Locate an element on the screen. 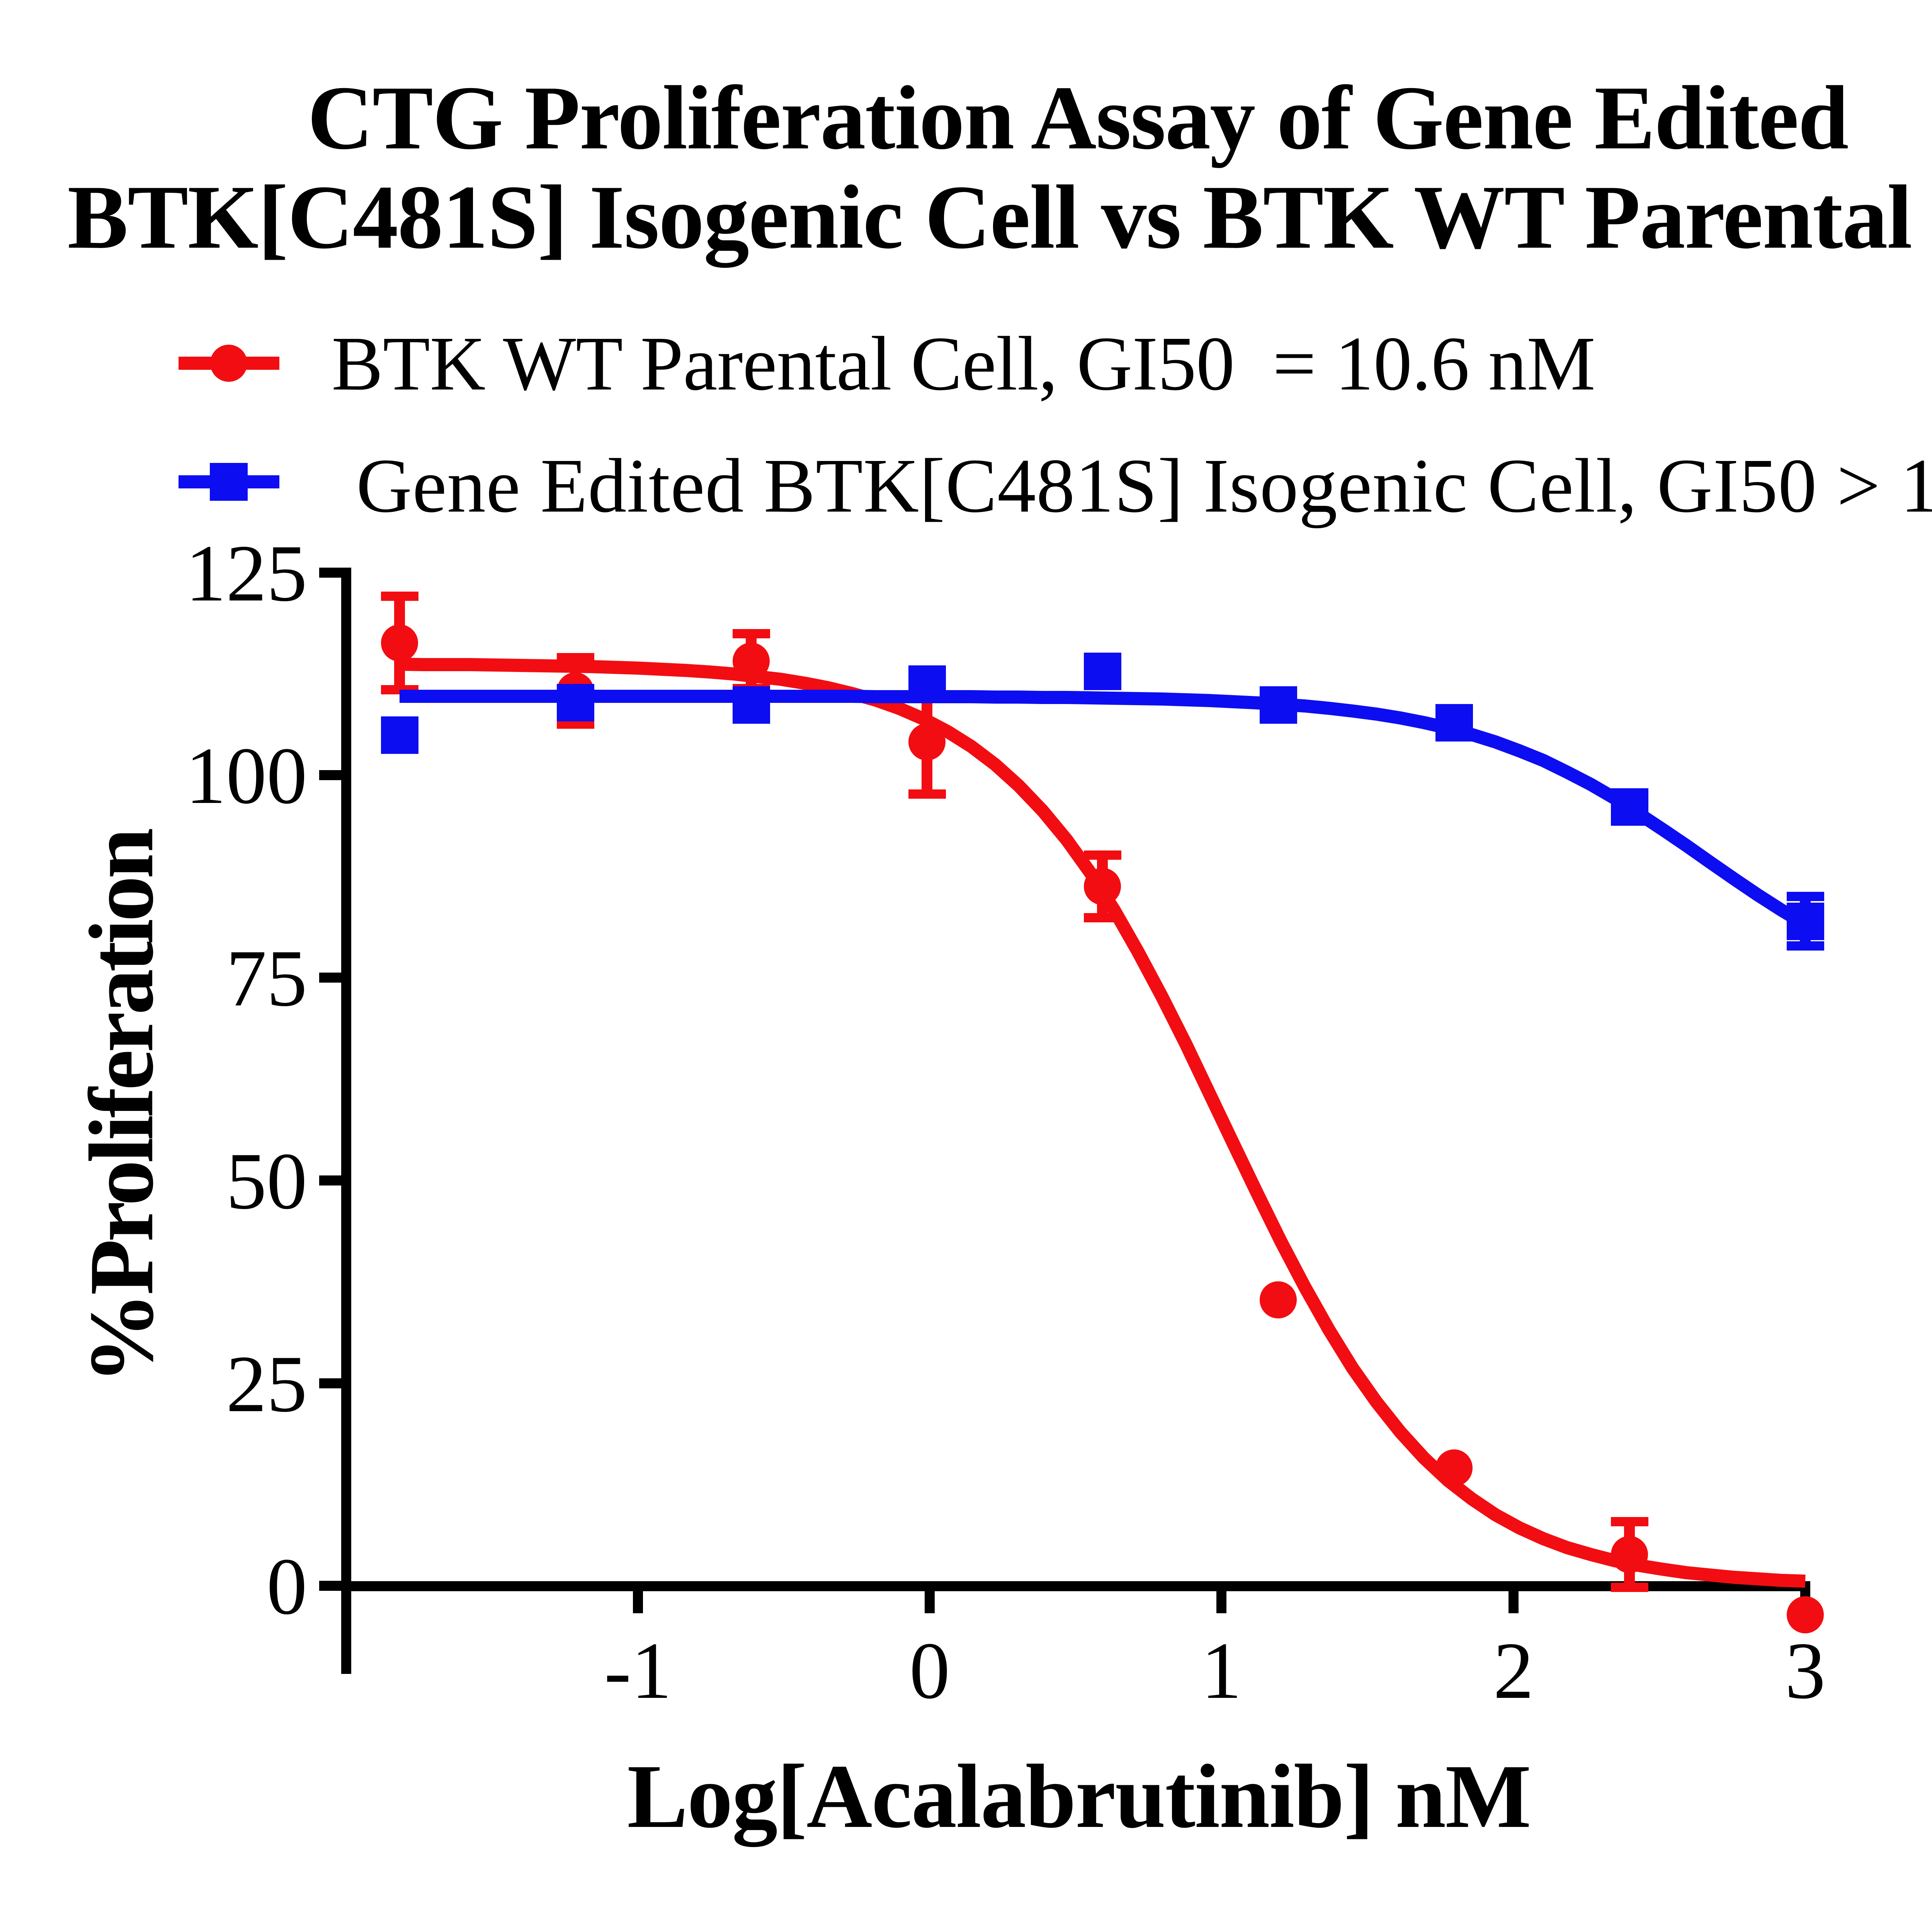 The width and height of the screenshot is (1932, 1910). svg-text: 125 is located at coordinates (246, 573).